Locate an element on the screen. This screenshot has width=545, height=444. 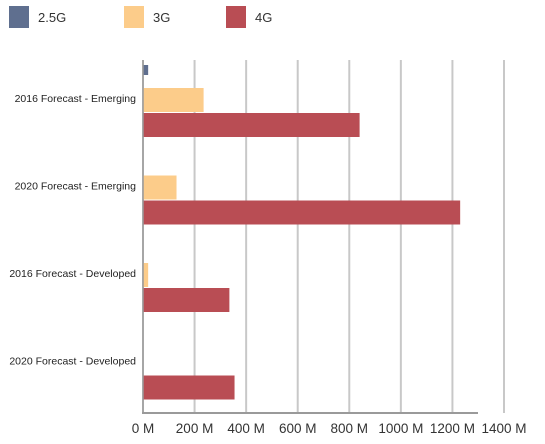
x-tick-label: 0 M is located at coordinates (143, 428).